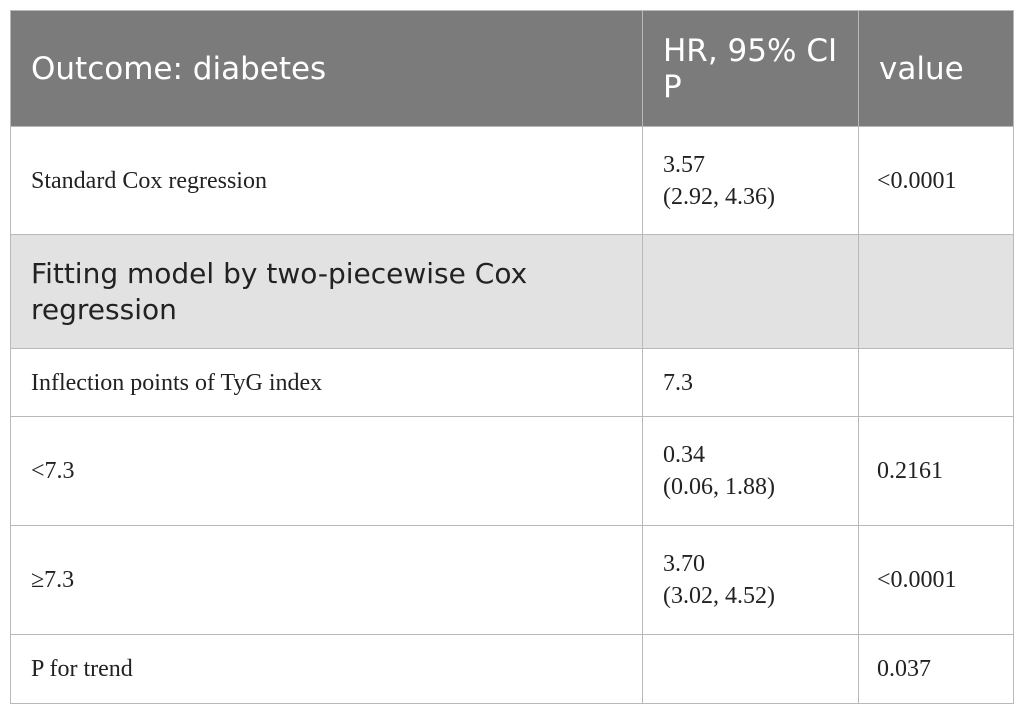 Image resolution: width=1025 pixels, height=714 pixels. Describe the element at coordinates (750, 68) in the screenshot. I see `header-hr-ci: HR, 95% CI P` at that location.